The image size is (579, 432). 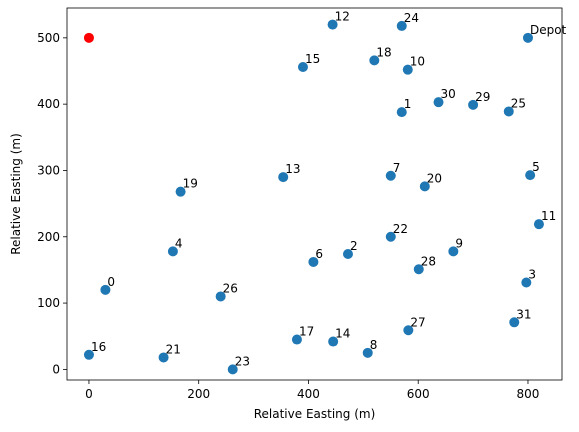 I want to click on x-tick-label: 800, so click(x=528, y=394).